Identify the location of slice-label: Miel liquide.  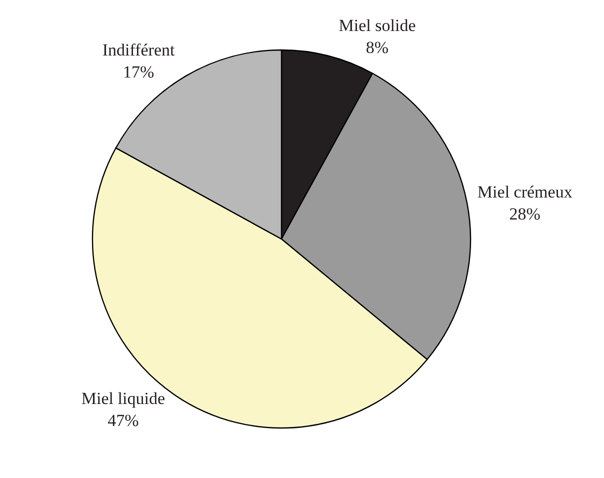
(123, 398).